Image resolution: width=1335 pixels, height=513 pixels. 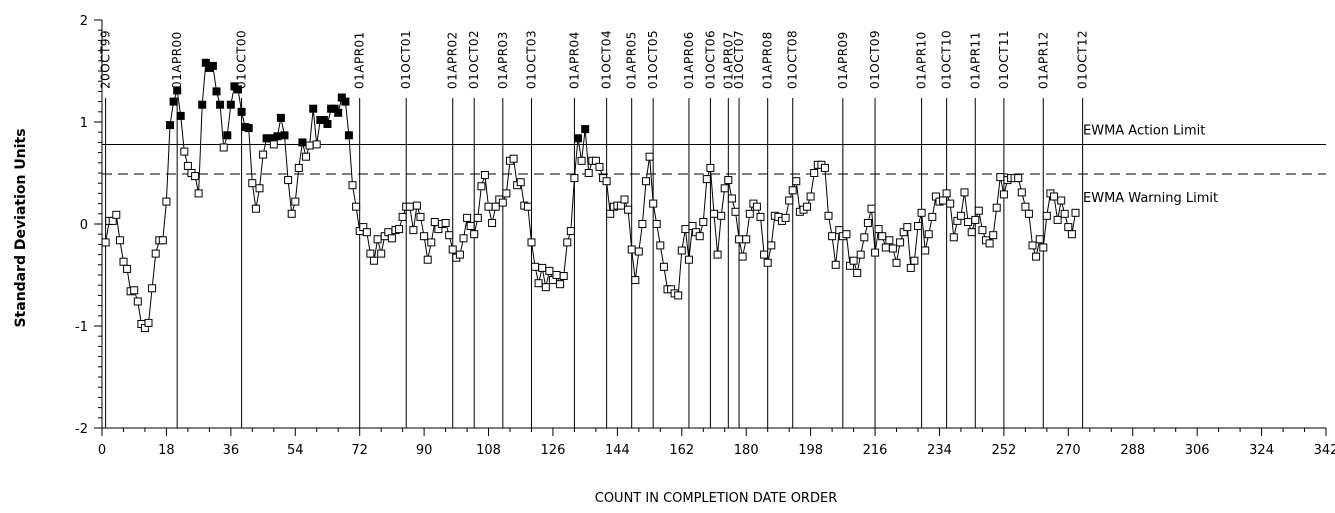 What do you see at coordinates (1083, 59) in the screenshot?
I see `date-marker-label: 01OCT12` at bounding box center [1083, 59].